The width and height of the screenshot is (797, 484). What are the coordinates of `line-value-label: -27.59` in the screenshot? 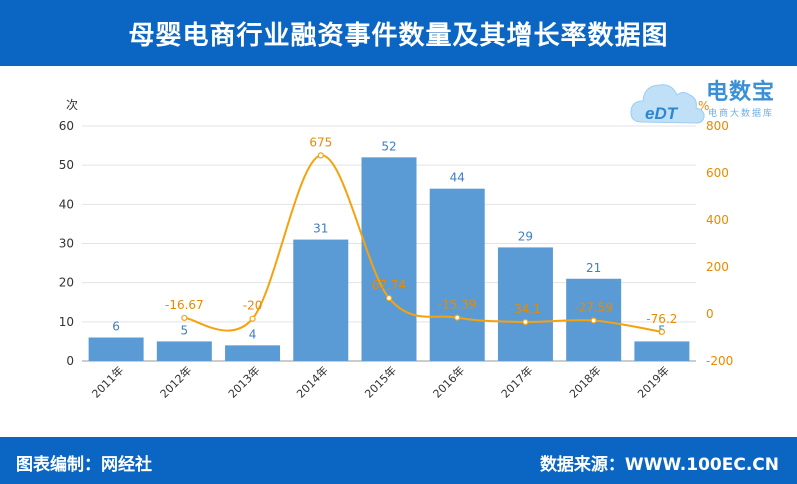 It's located at (593, 307).